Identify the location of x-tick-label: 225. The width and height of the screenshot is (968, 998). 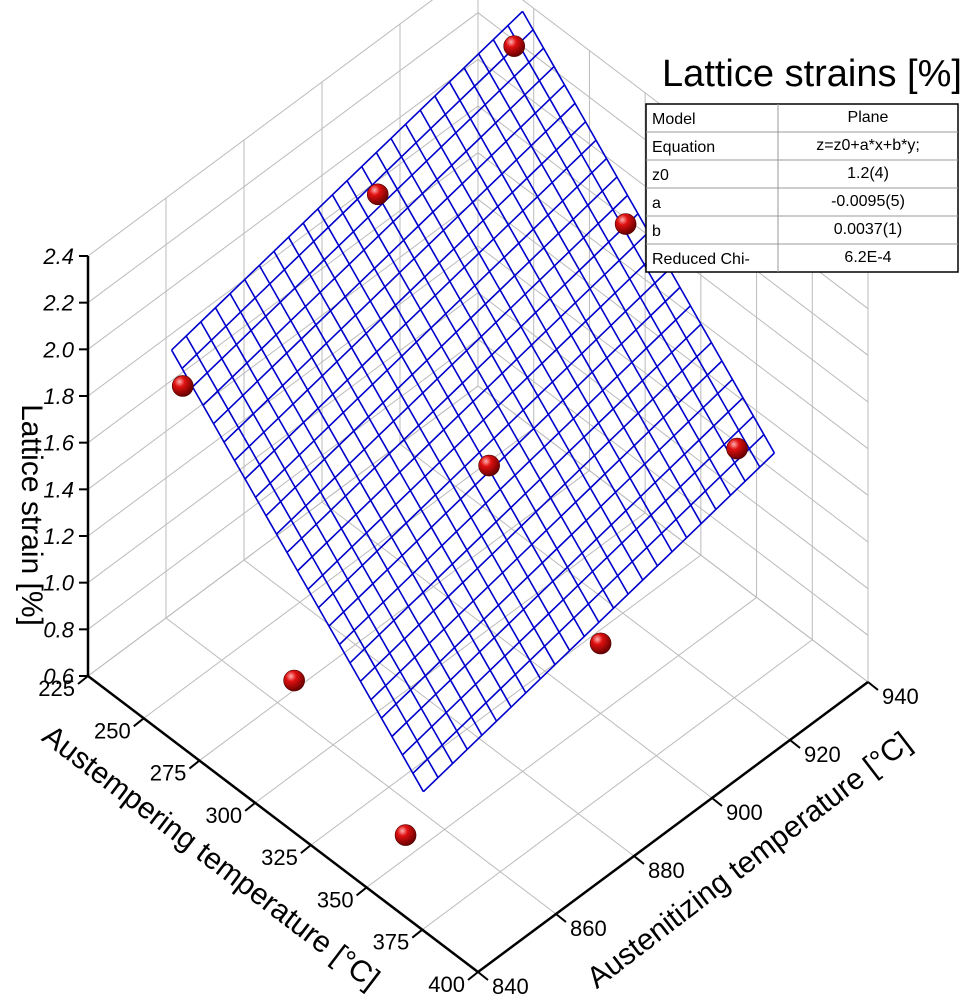
(56, 688).